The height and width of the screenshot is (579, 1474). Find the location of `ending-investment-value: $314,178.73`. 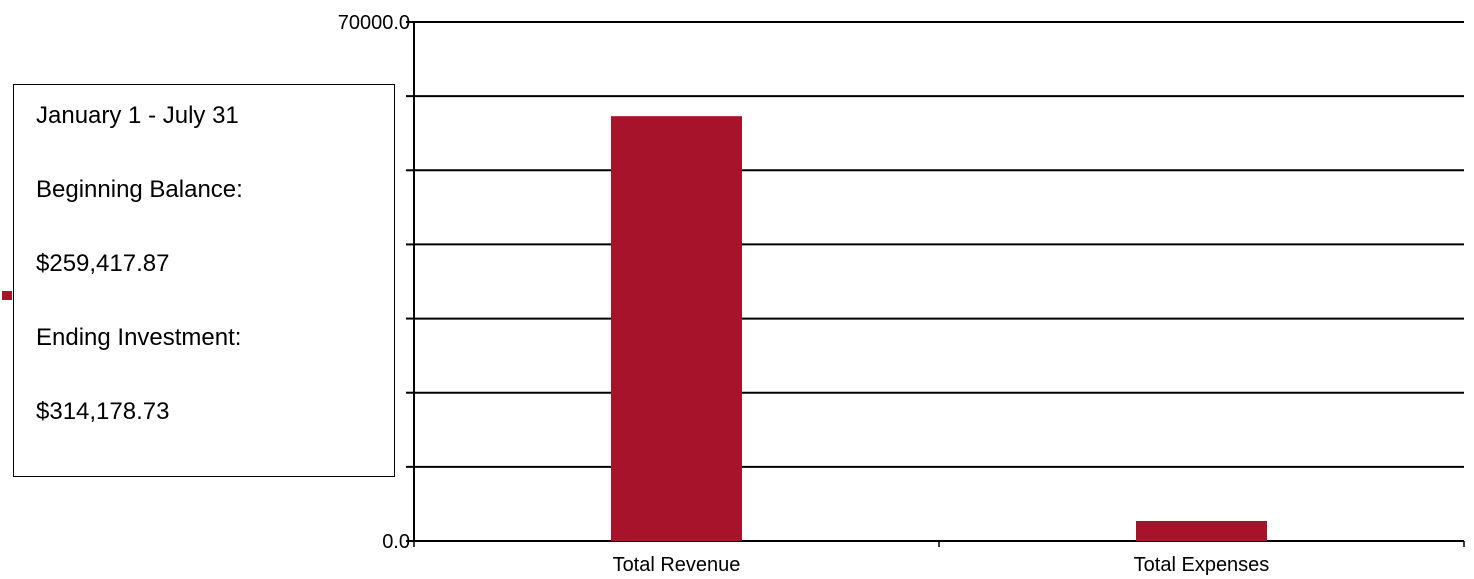

ending-investment-value: $314,178.73 is located at coordinates (103, 411).